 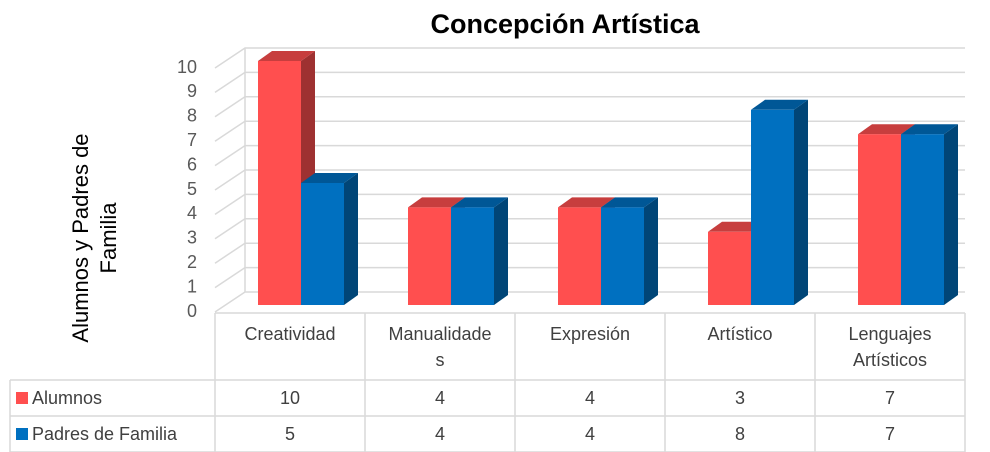 I want to click on table-value: 8, so click(x=739, y=434).